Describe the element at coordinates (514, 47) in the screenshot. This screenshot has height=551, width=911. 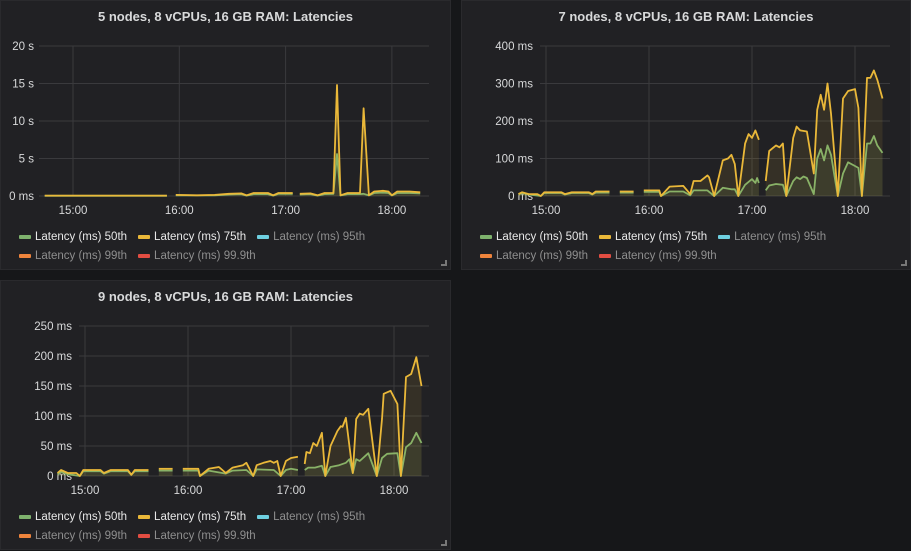
I see `y-tick-label: 400 ms` at that location.